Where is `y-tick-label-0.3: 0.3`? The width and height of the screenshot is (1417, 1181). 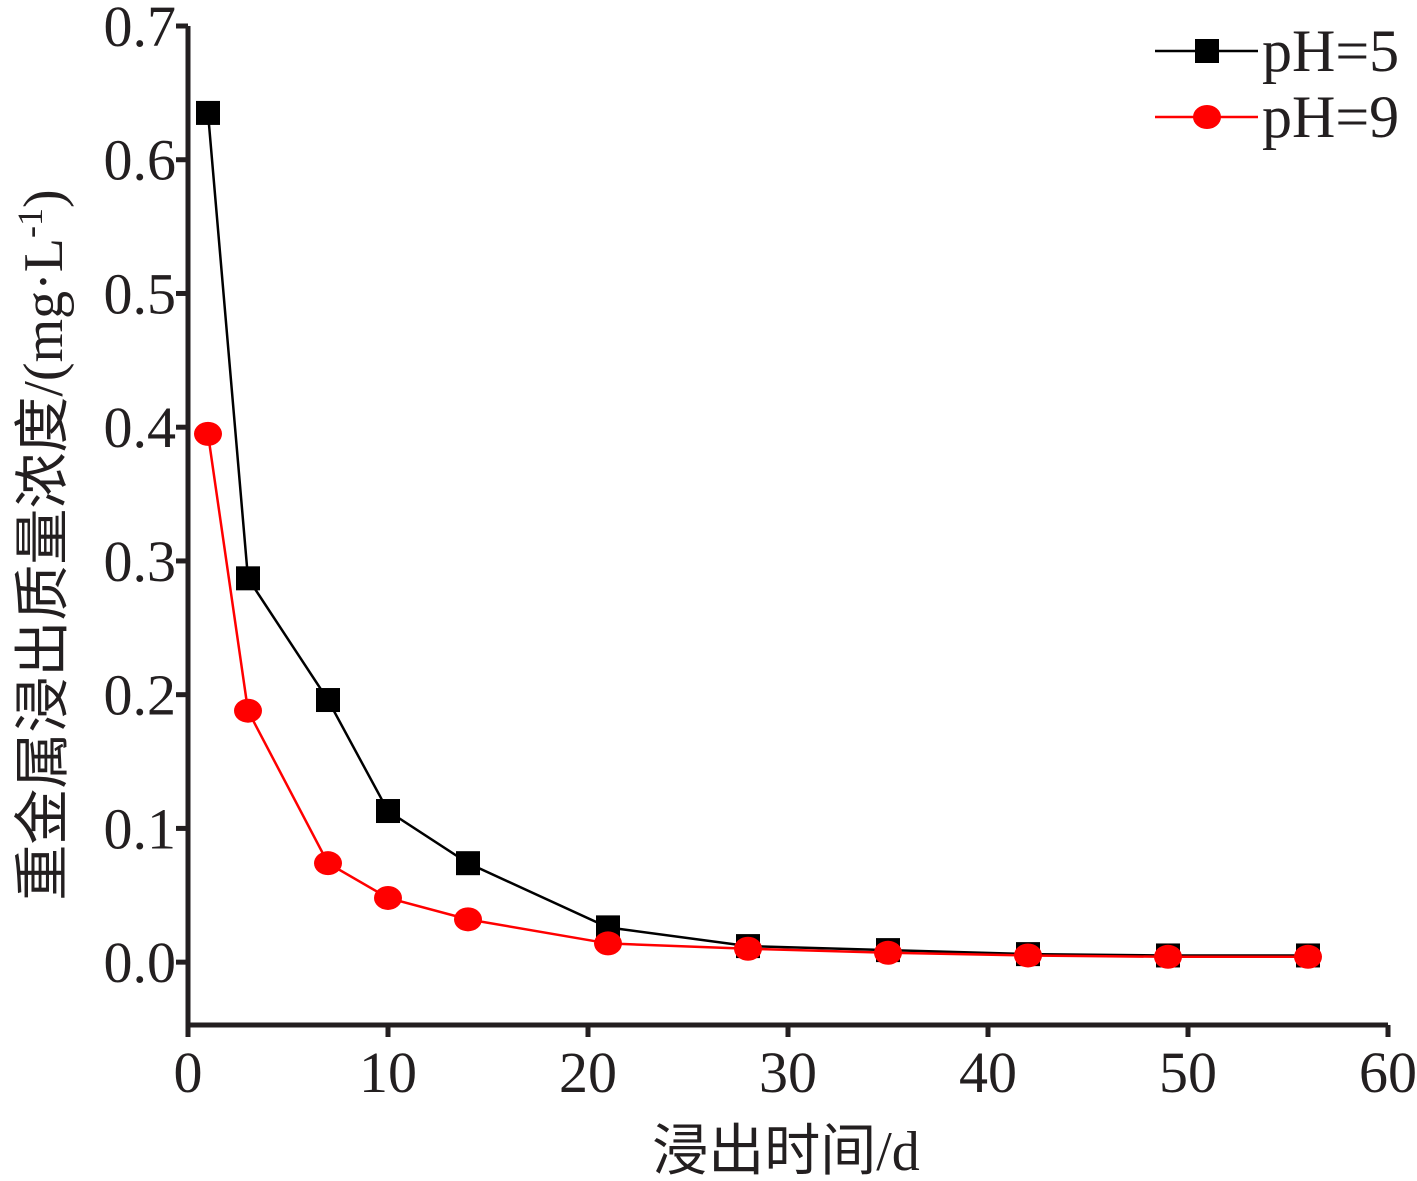
y-tick-label-0.3: 0.3 is located at coordinates (140, 561).